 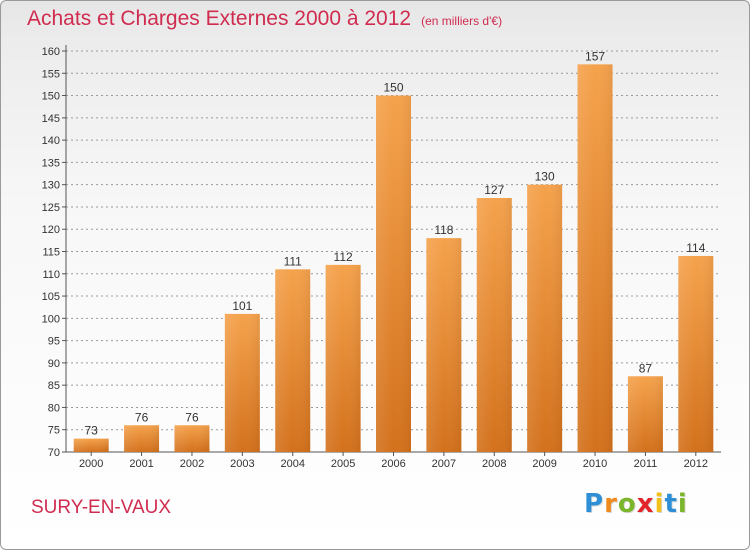 I want to click on x-tick-label: 2012, so click(x=696, y=464).